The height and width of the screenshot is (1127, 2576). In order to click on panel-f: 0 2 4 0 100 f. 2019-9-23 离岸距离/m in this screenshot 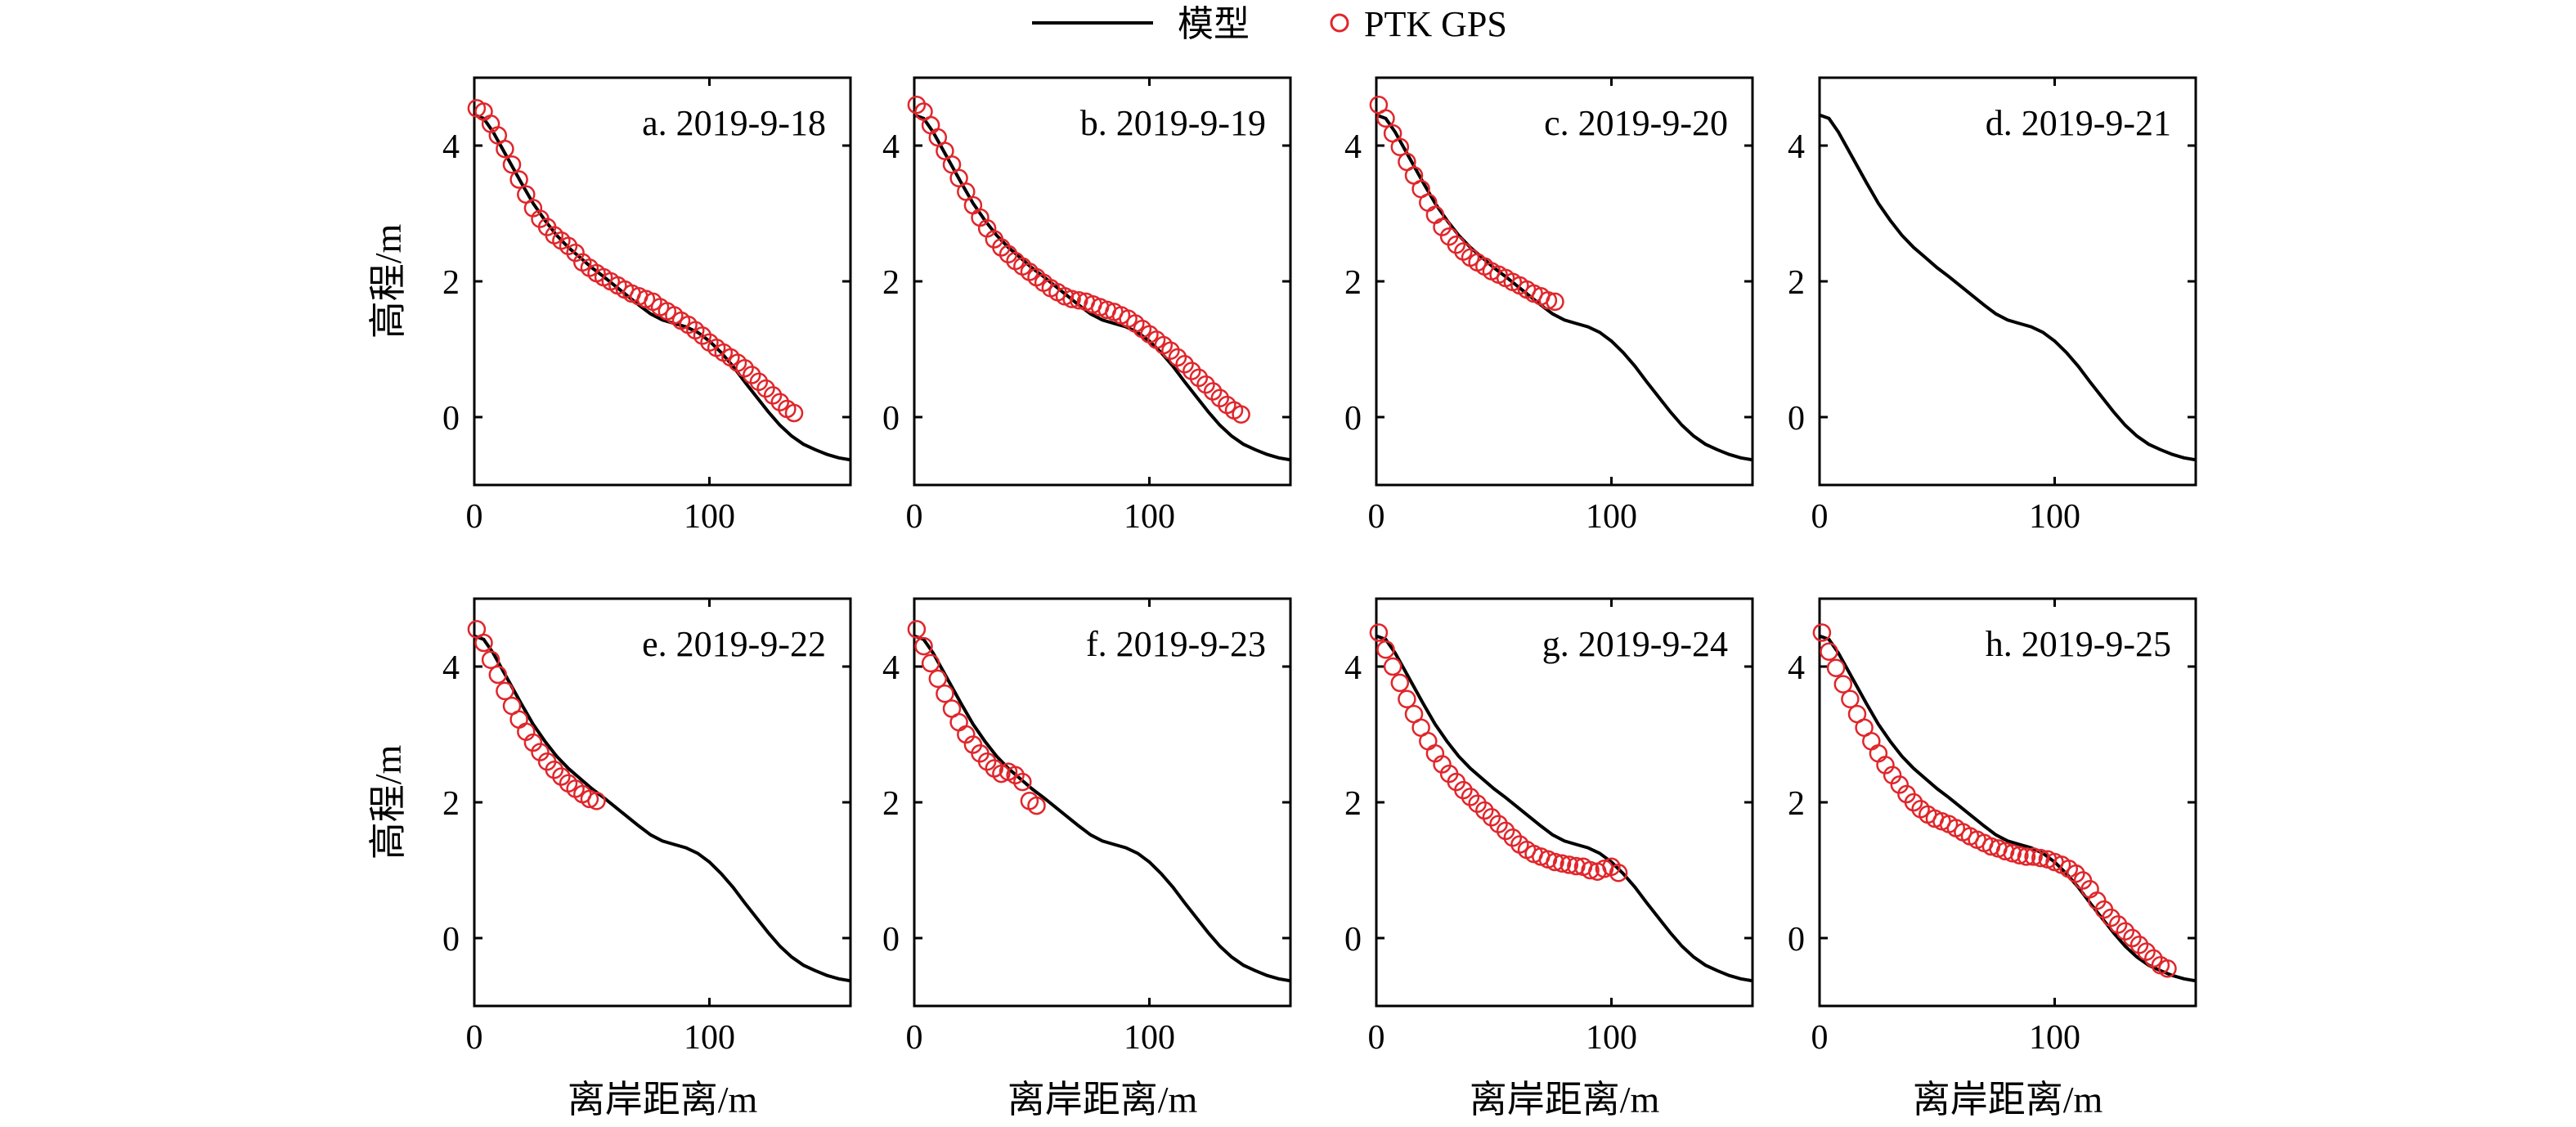, I will do `click(1087, 858)`.